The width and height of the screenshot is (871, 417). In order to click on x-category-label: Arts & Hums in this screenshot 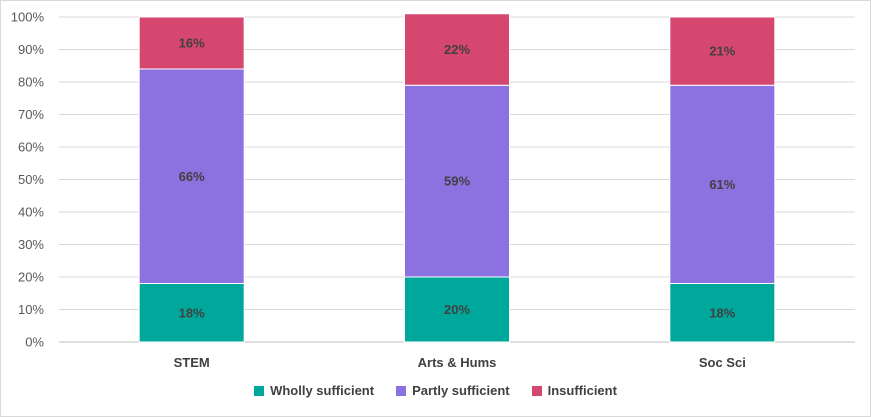, I will do `click(457, 362)`.